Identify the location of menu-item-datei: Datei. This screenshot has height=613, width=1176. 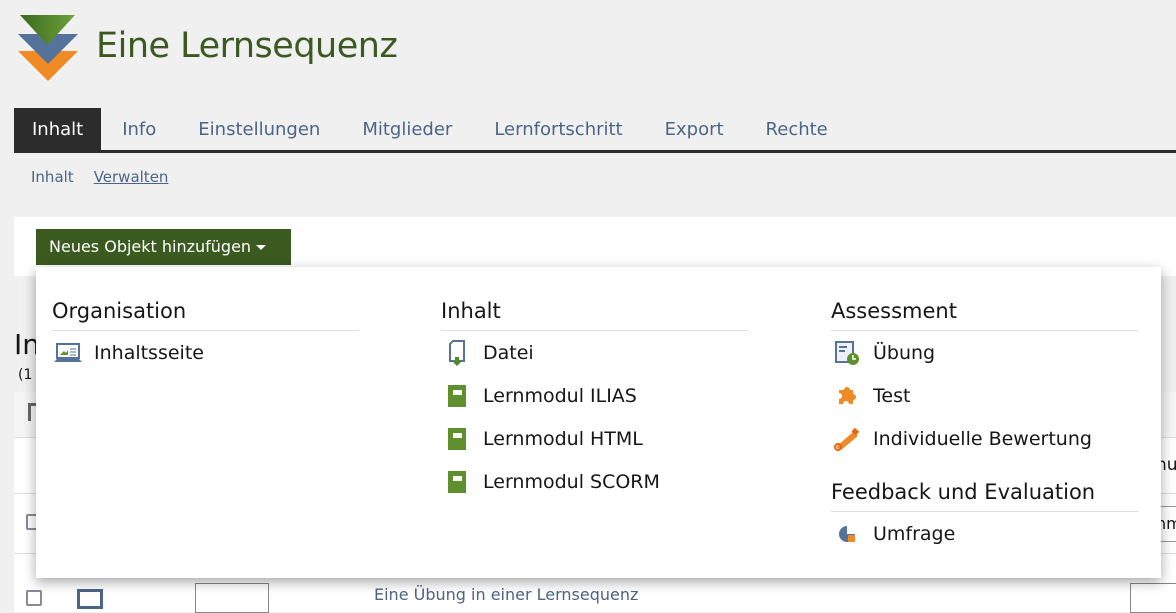
(594, 352).